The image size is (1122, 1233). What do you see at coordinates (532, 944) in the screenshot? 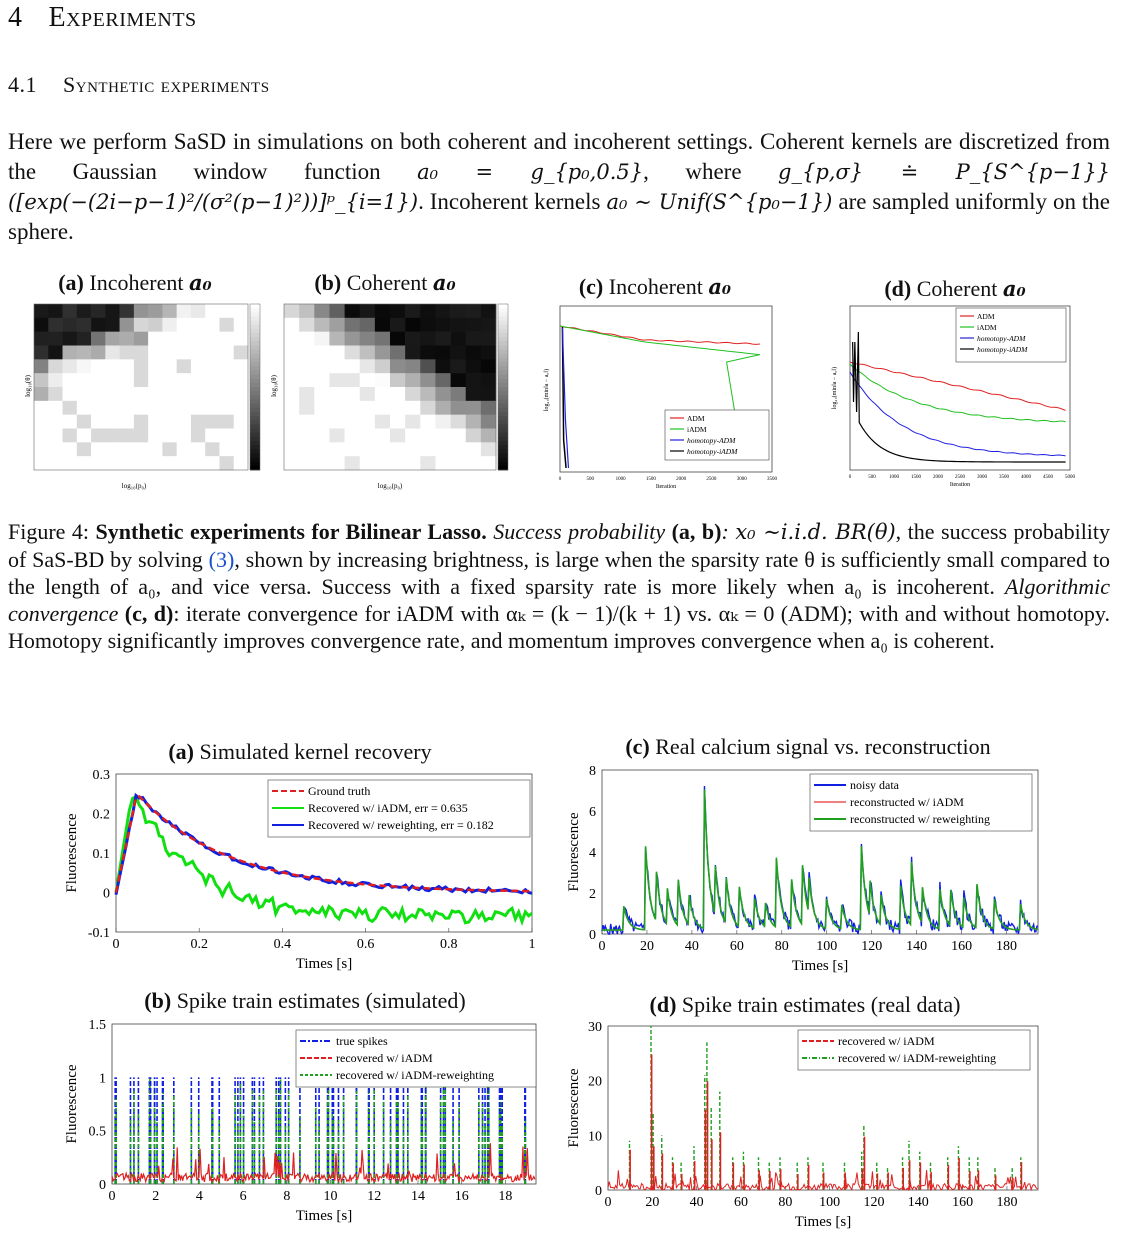
I see `x-tick-label: 1` at bounding box center [532, 944].